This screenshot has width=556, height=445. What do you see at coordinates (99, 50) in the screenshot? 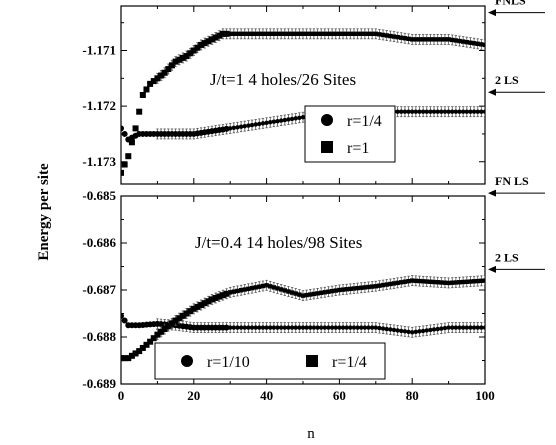
I see `y-tick-label: -1.171` at bounding box center [99, 50].